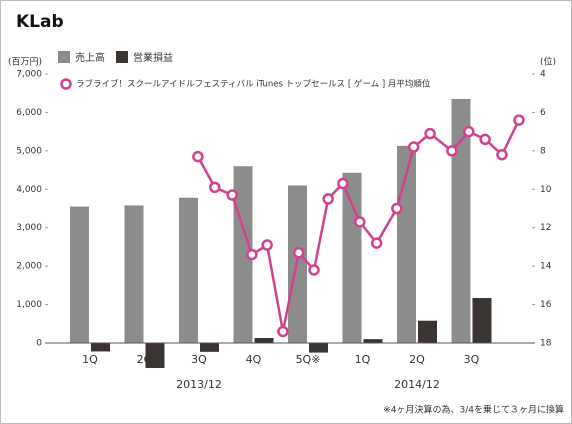  Describe the element at coordinates (545, 228) in the screenshot. I see `y2-tick-label: 12` at that location.